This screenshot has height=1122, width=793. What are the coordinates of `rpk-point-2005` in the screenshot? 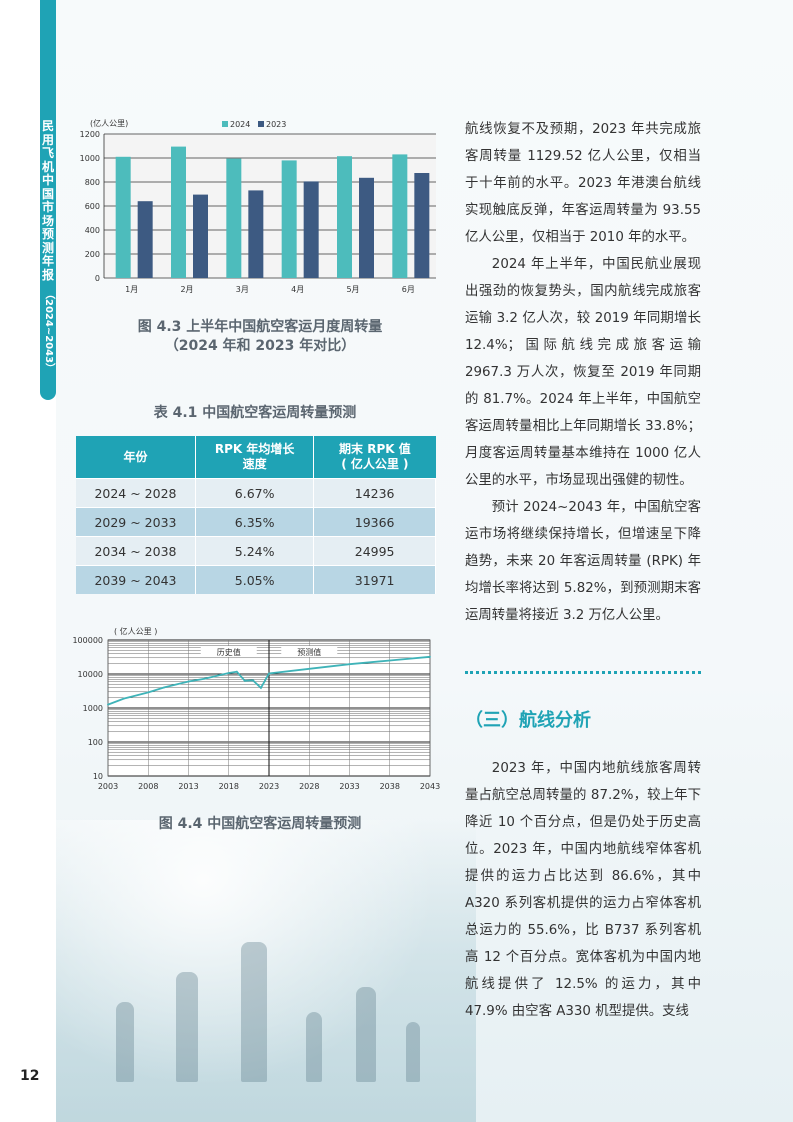 It's located at (124, 698).